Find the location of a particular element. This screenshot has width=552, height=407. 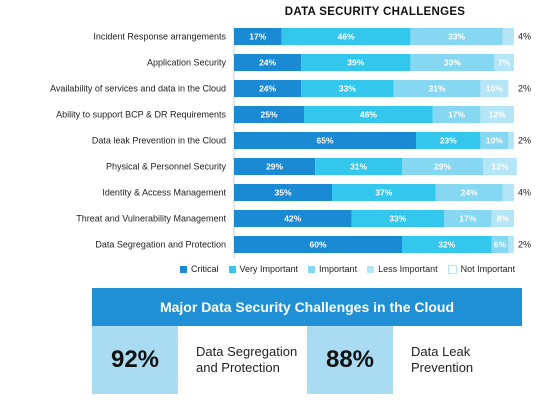

data-label: 42% is located at coordinates (292, 219).